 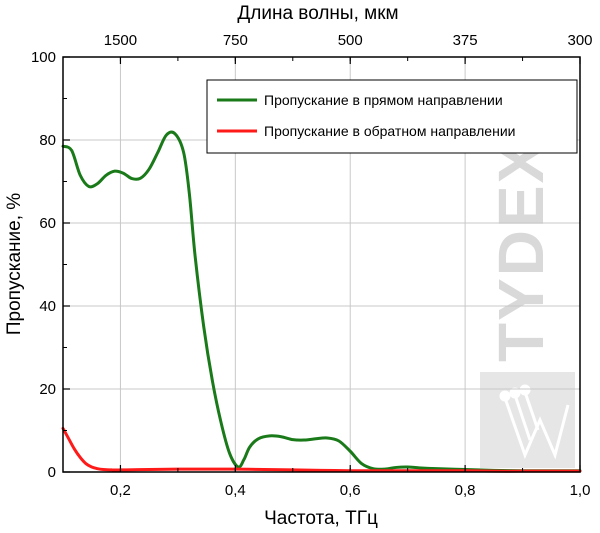 I want to click on top-tick-label: 1500, so click(x=120, y=40).